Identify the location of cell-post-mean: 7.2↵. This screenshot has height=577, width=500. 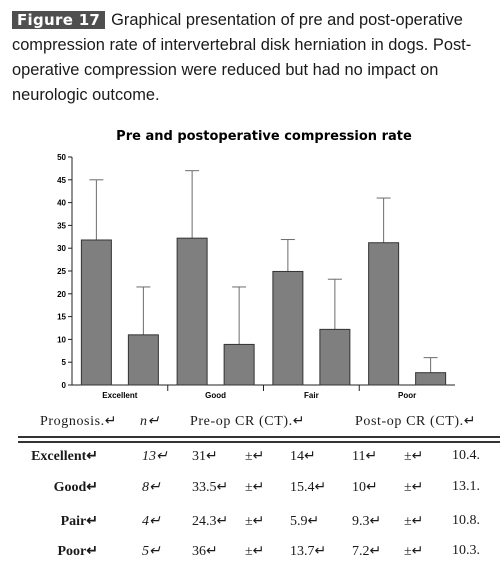
(367, 551).